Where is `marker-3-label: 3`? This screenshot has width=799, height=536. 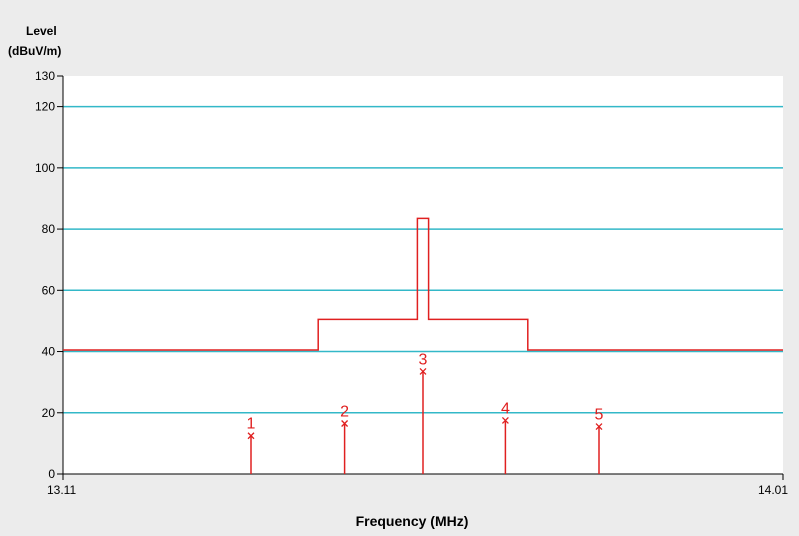 marker-3-label: 3 is located at coordinates (423, 359).